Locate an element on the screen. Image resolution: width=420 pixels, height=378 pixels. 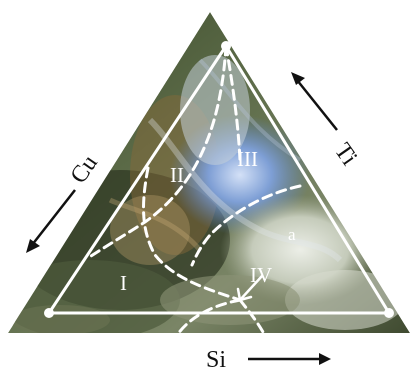
boundary-lower-right is located at coordinates (254, 321).